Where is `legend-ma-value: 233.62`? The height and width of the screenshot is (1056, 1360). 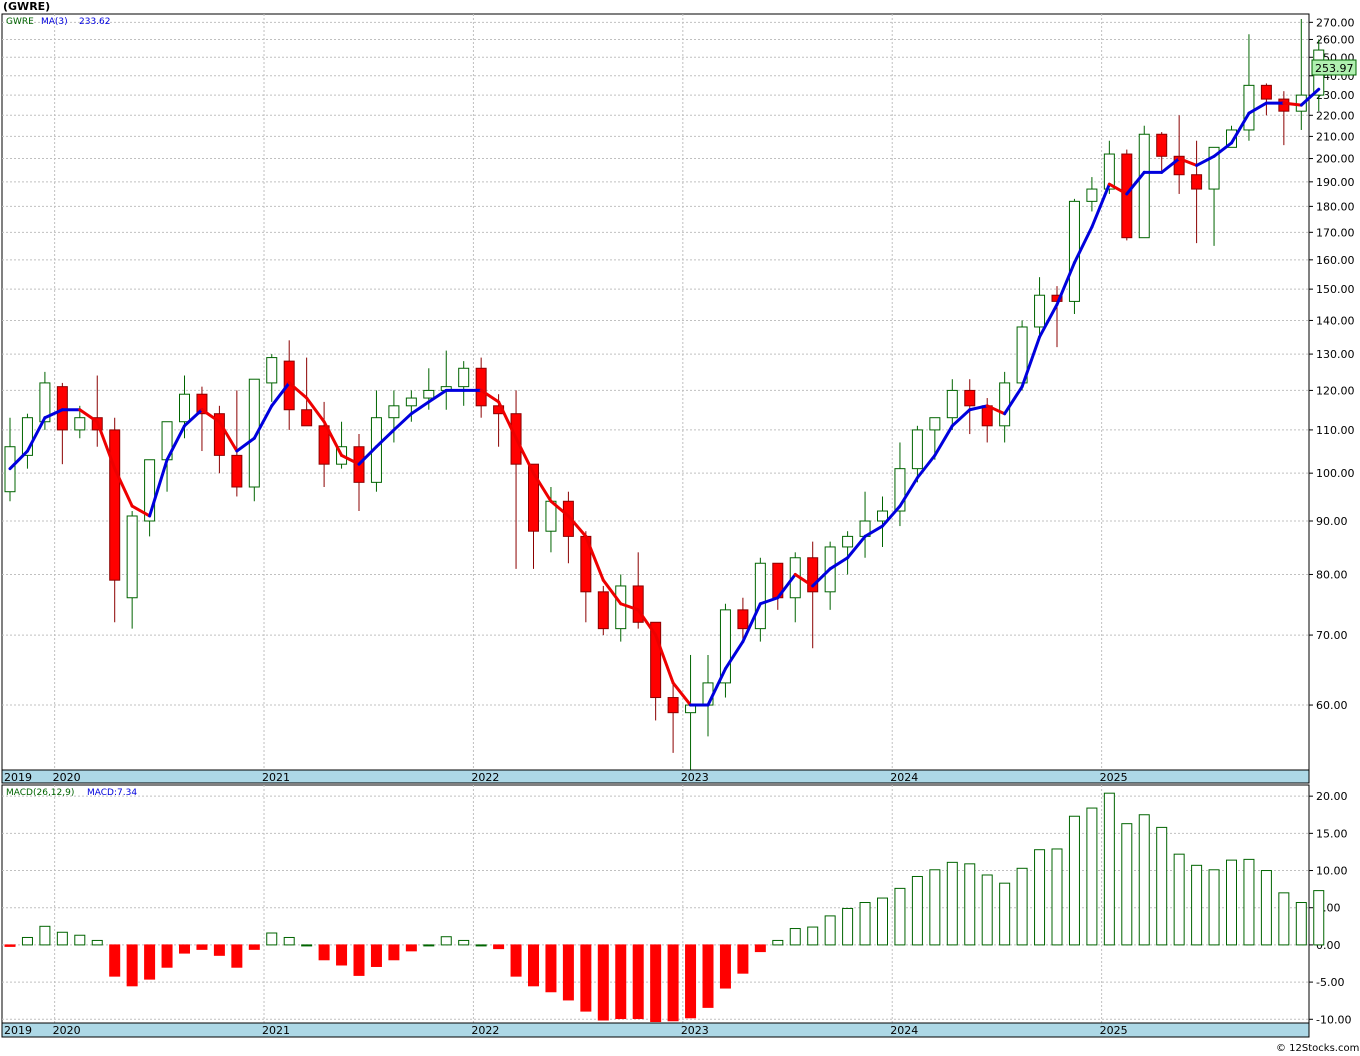
legend-ma-value: 233.62 is located at coordinates (95, 22).